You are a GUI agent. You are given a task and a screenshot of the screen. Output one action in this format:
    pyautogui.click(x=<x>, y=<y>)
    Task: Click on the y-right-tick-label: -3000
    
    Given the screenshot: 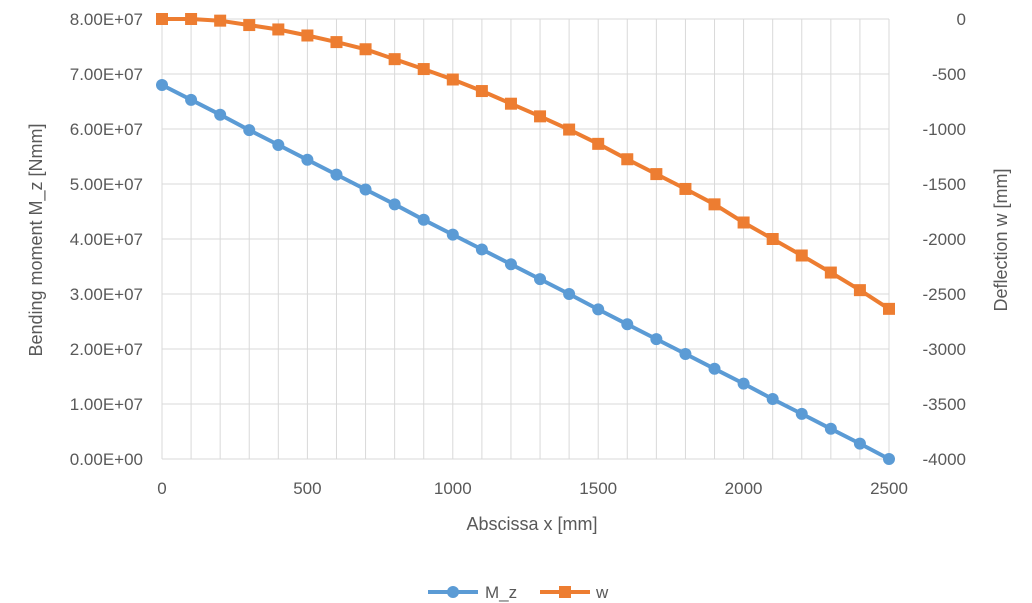 What is the action you would take?
    pyautogui.click(x=944, y=349)
    